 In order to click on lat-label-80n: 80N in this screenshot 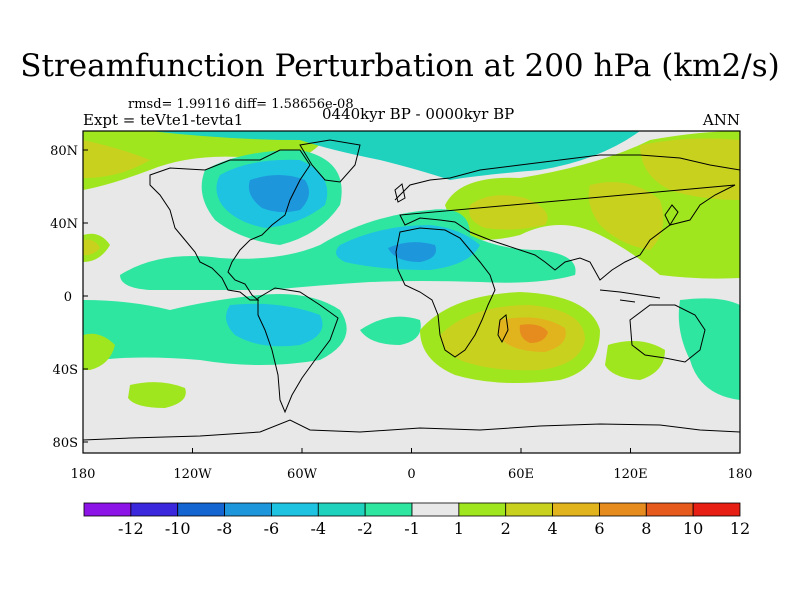, I will do `click(64, 151)`.